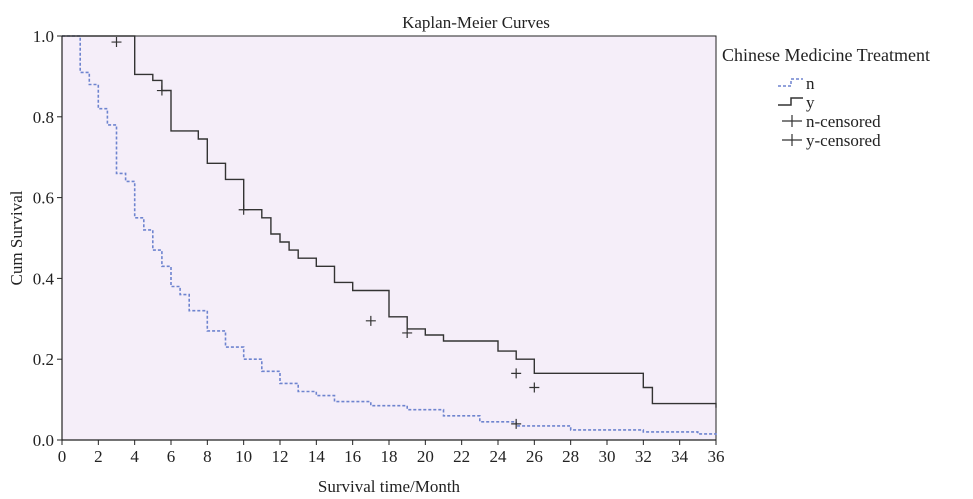 The width and height of the screenshot is (973, 499). What do you see at coordinates (43, 440) in the screenshot?
I see `y-tick-label: 0.0` at bounding box center [43, 440].